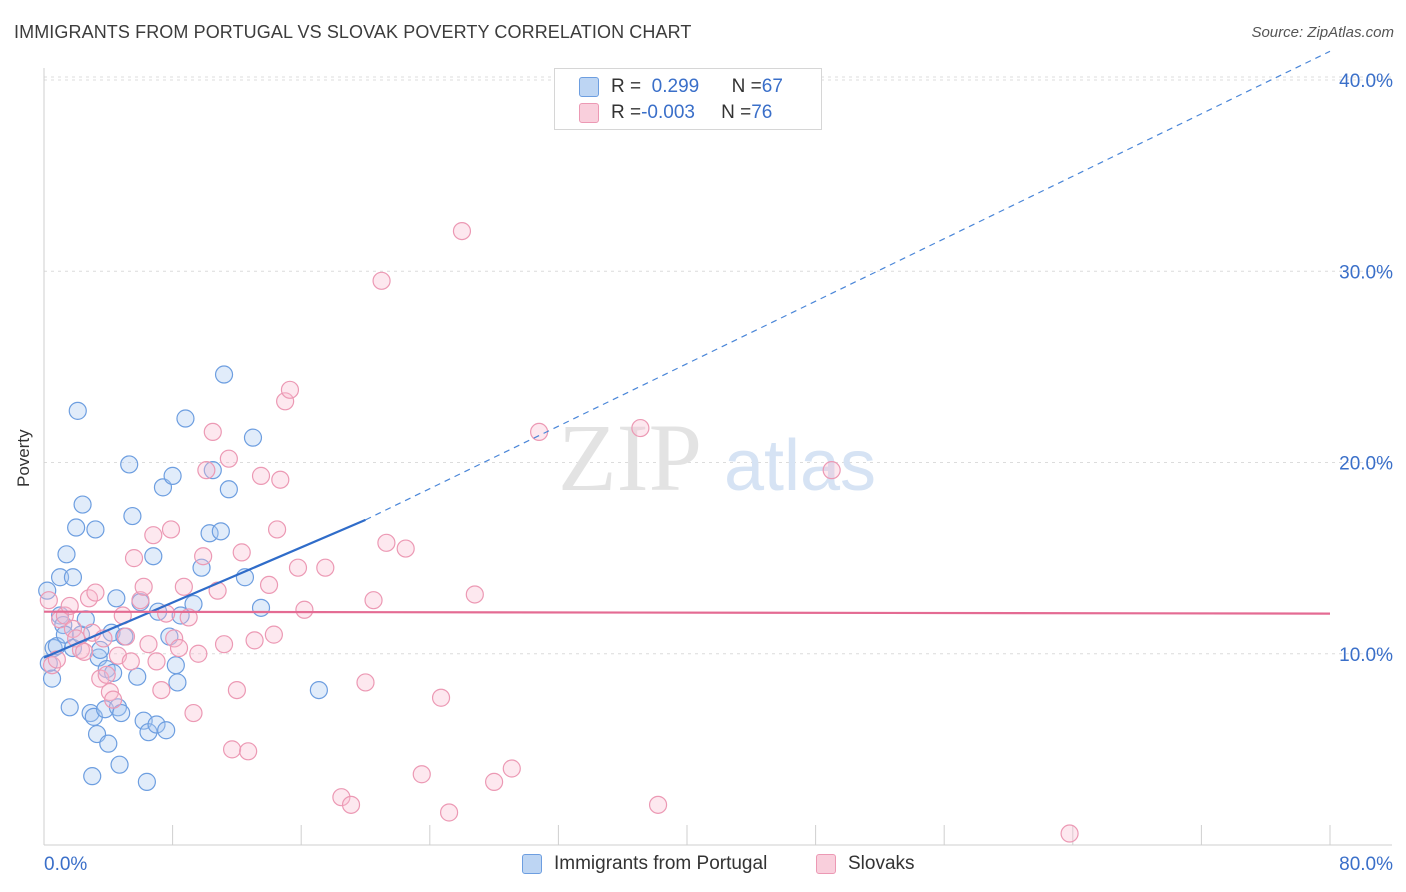  What do you see at coordinates (204, 588) in the screenshot?
I see `portugal-trend-line` at bounding box center [204, 588].